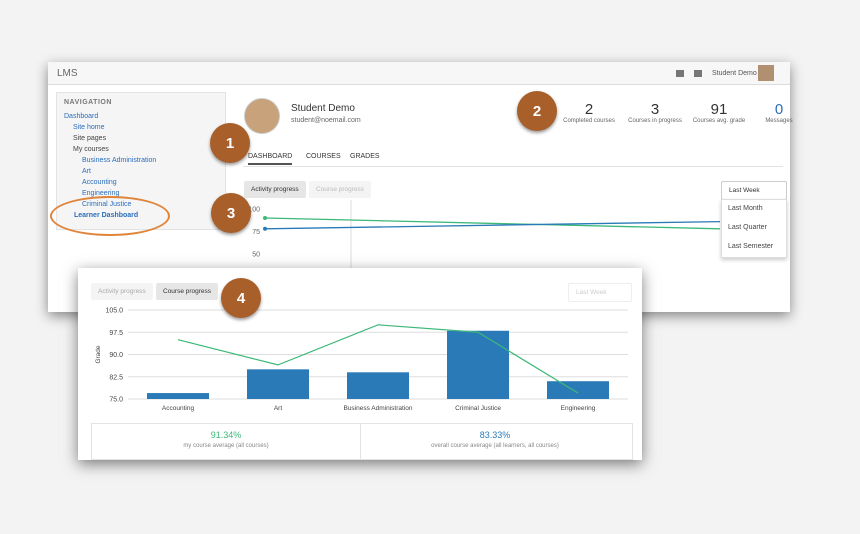 This screenshot has width=860, height=534. I want to click on callout-badge: 1, so click(230, 143).